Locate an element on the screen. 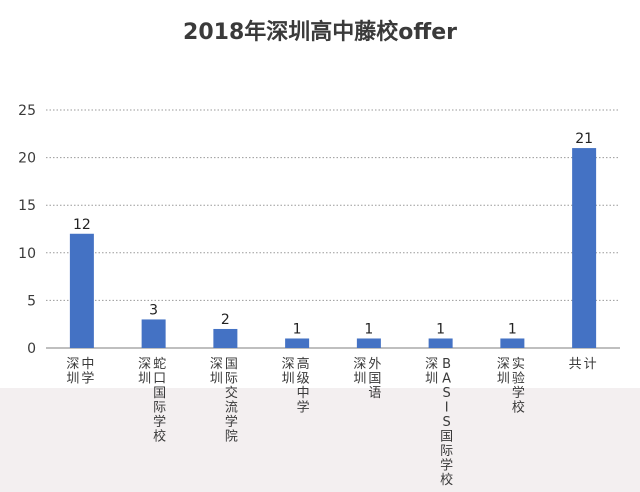  category-label-char: 验 is located at coordinates (518, 379).